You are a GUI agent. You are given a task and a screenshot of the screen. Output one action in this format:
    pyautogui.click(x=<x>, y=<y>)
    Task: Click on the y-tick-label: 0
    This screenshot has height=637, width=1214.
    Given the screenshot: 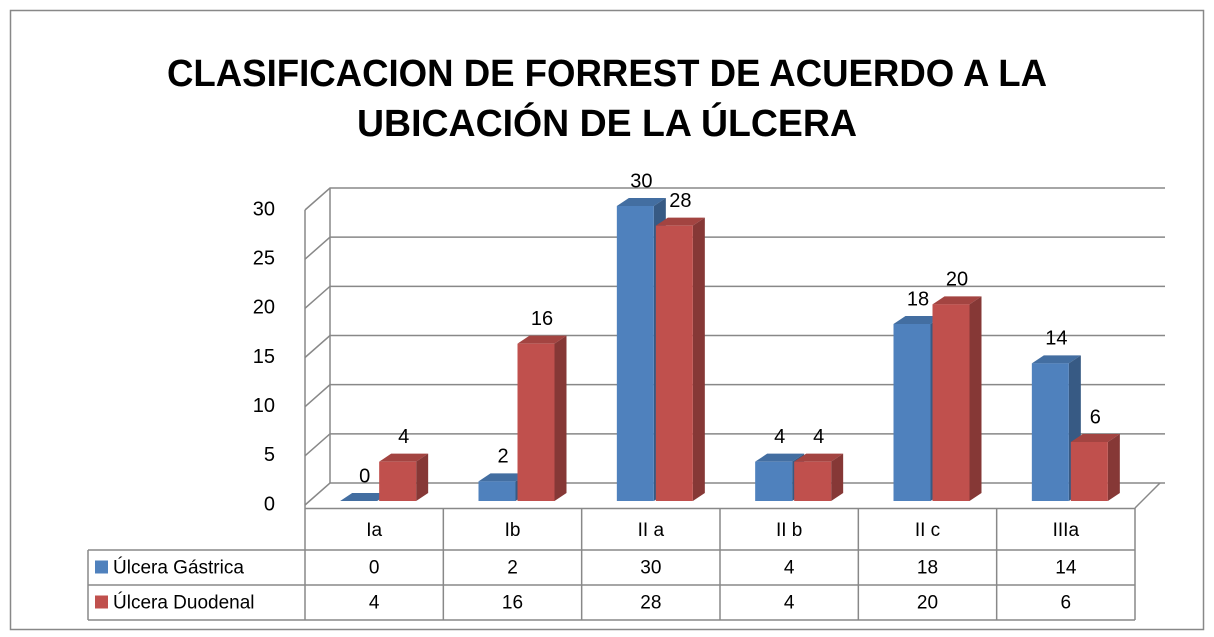 What is the action you would take?
    pyautogui.click(x=269, y=504)
    